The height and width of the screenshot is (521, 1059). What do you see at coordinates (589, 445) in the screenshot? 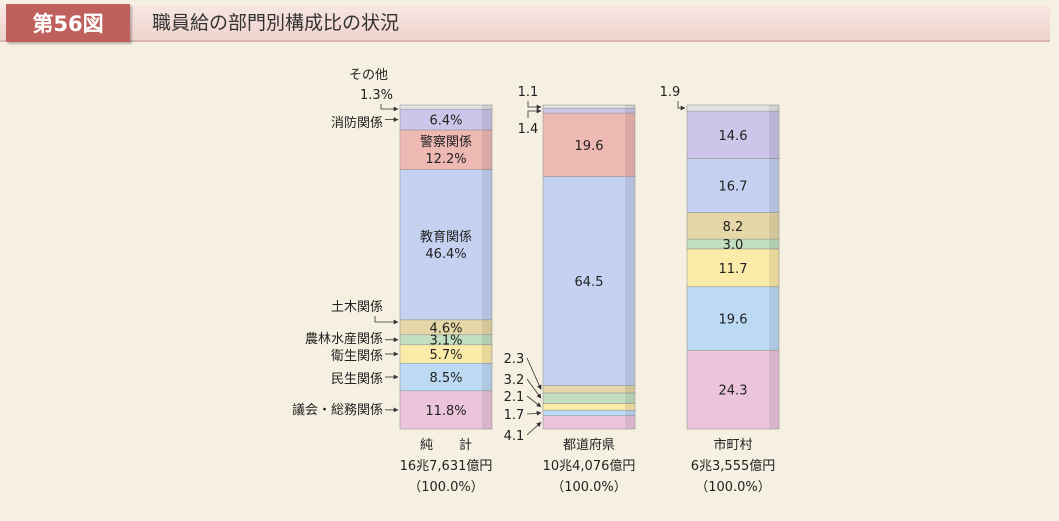
I see `category-label: 都道府県` at bounding box center [589, 445].